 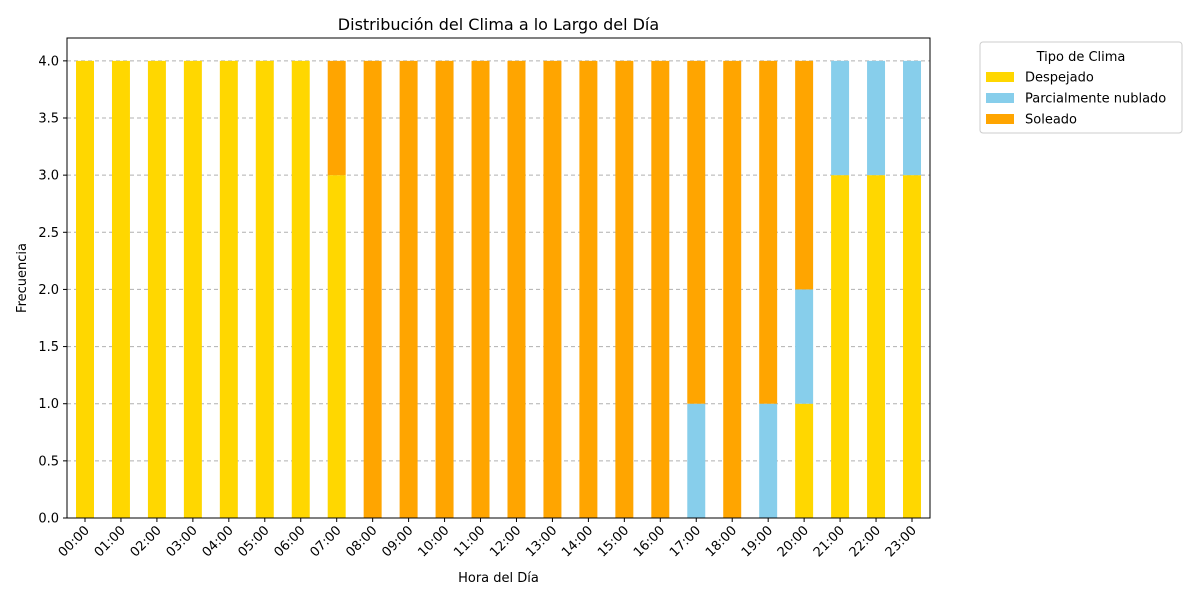 What do you see at coordinates (289, 541) in the screenshot?
I see `x-tick-label: 06:00` at bounding box center [289, 541].